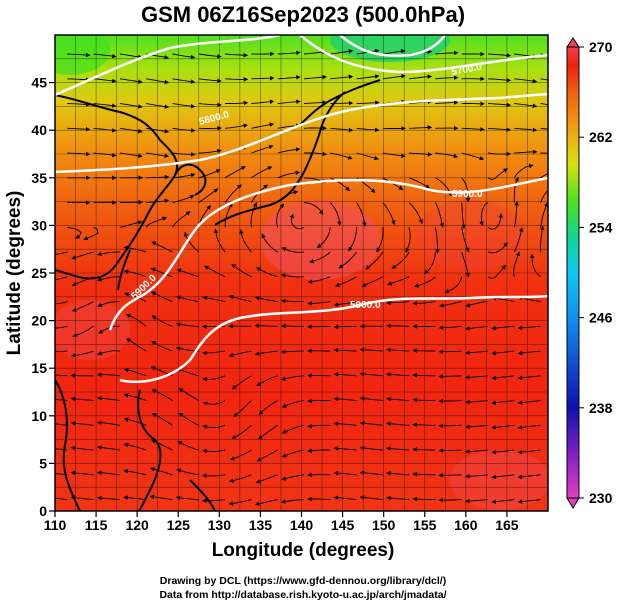 This screenshot has height=605, width=619. I want to click on y-tick-label: 40, so click(39, 130).